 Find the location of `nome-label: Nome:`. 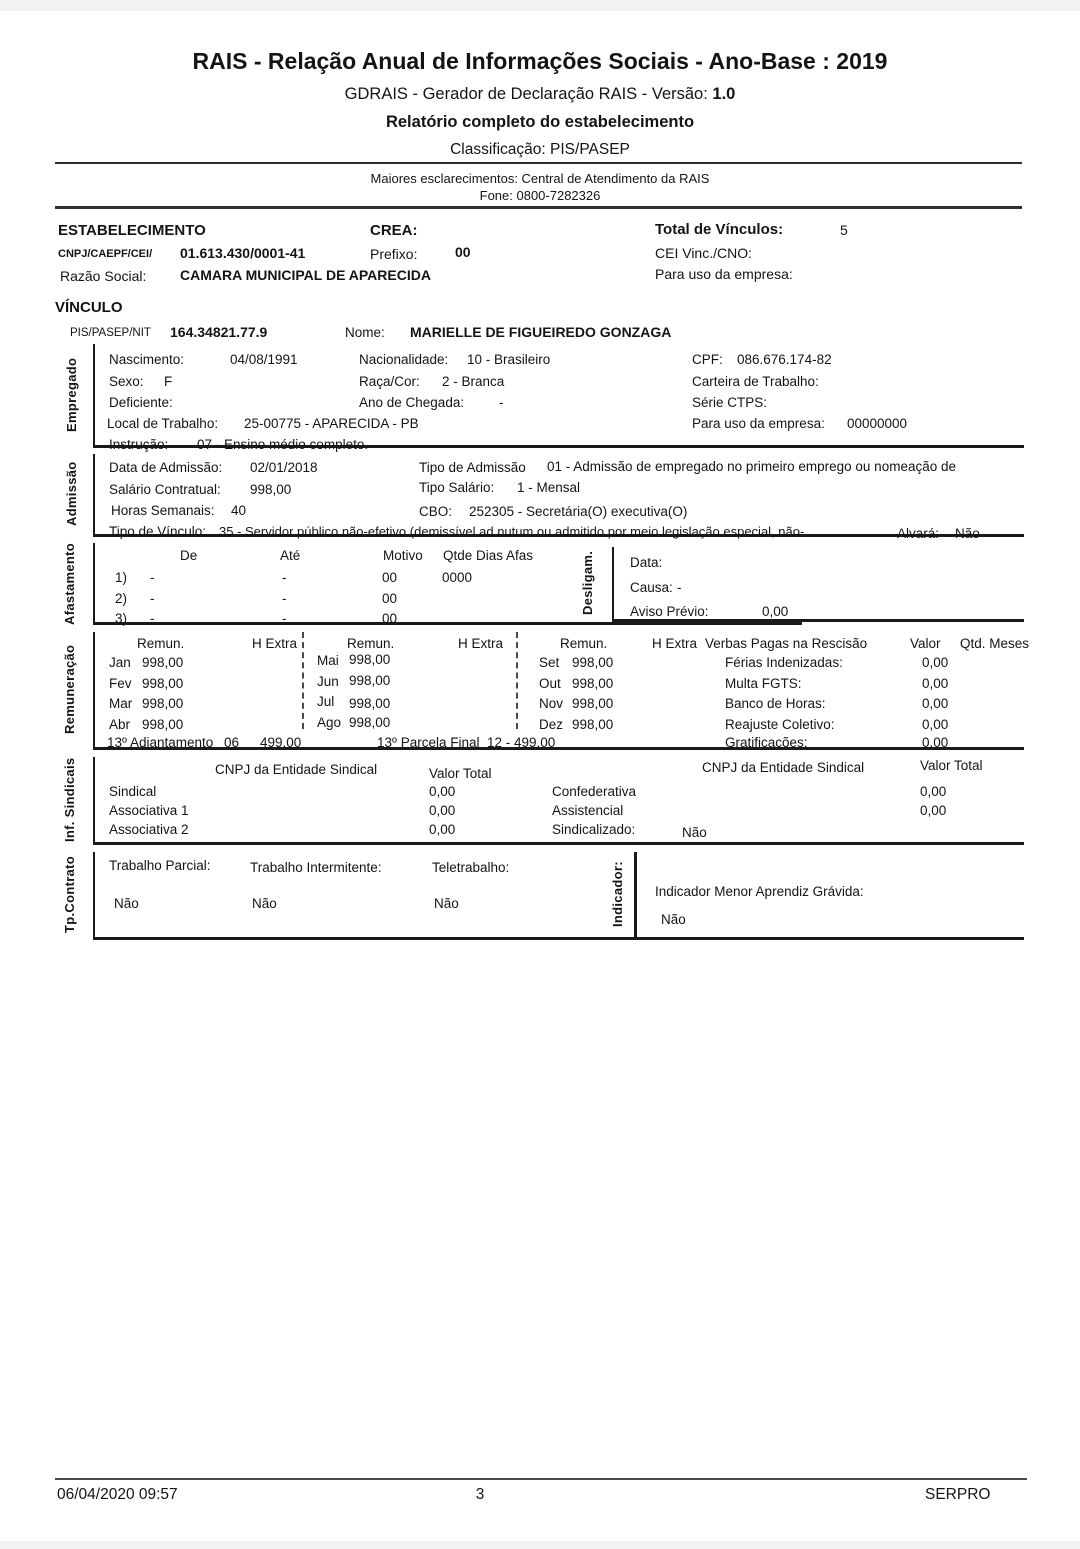

nome-label: Nome: is located at coordinates (365, 332).